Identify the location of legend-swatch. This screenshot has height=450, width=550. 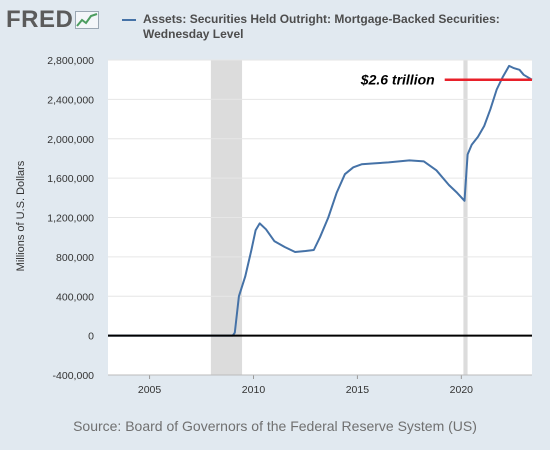
(129, 20).